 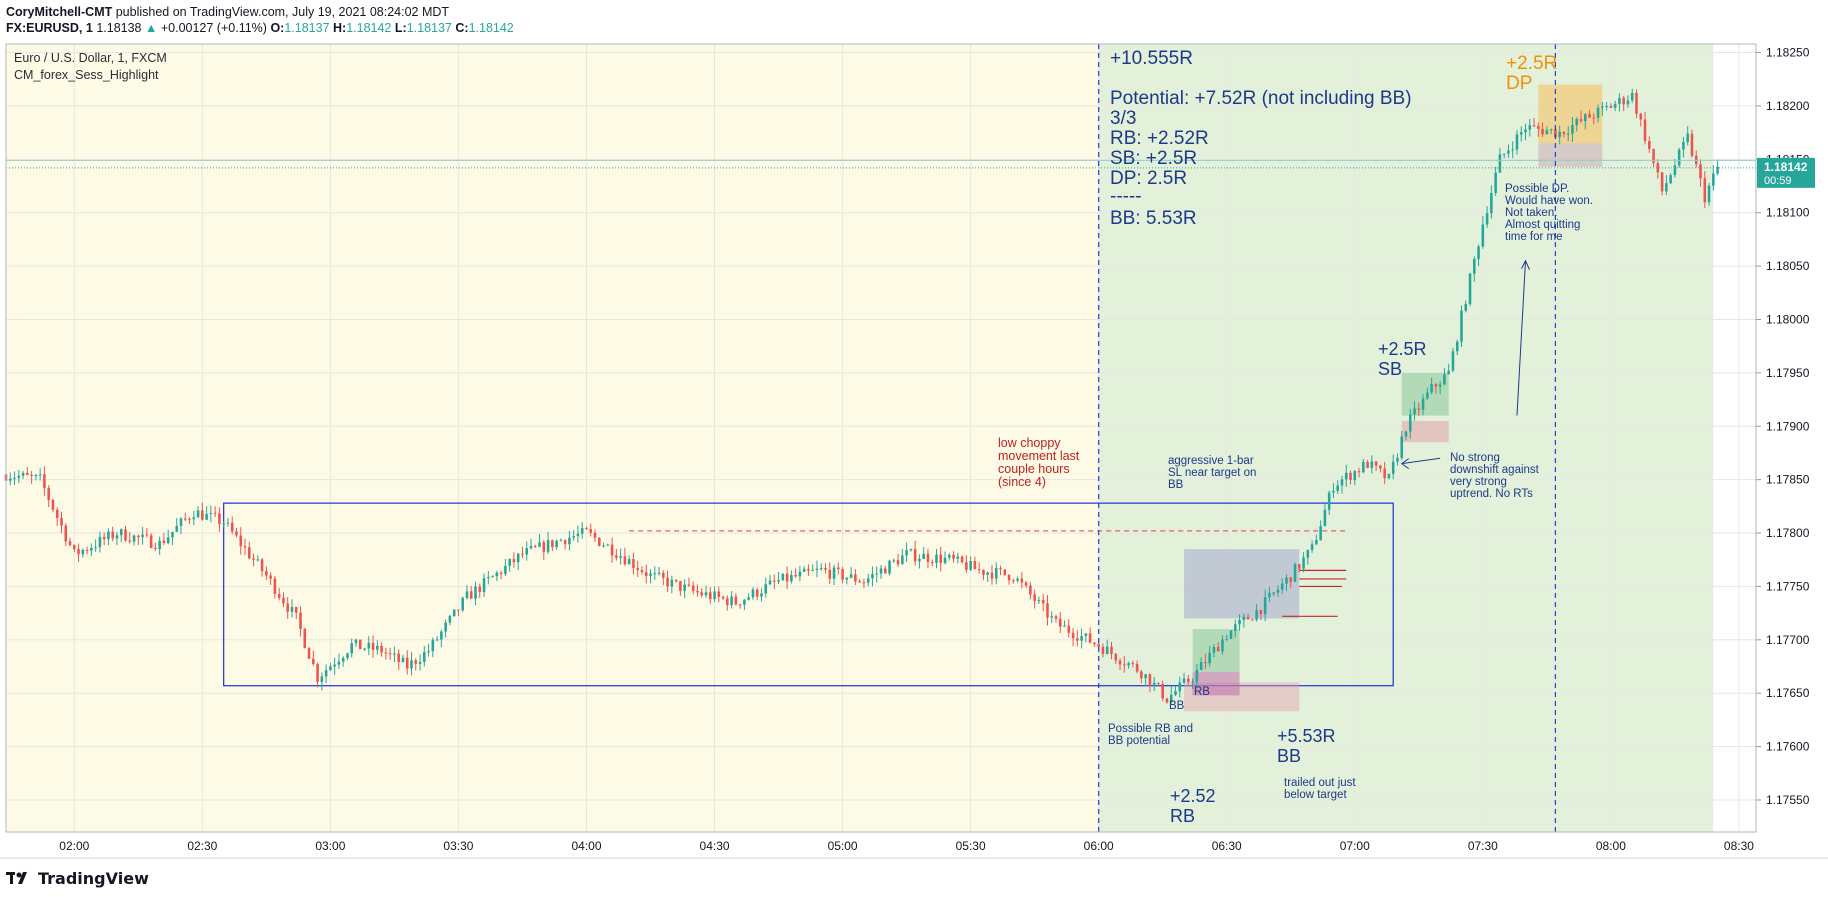 I want to click on y-tick-label: 1.17600, so click(x=1788, y=747).